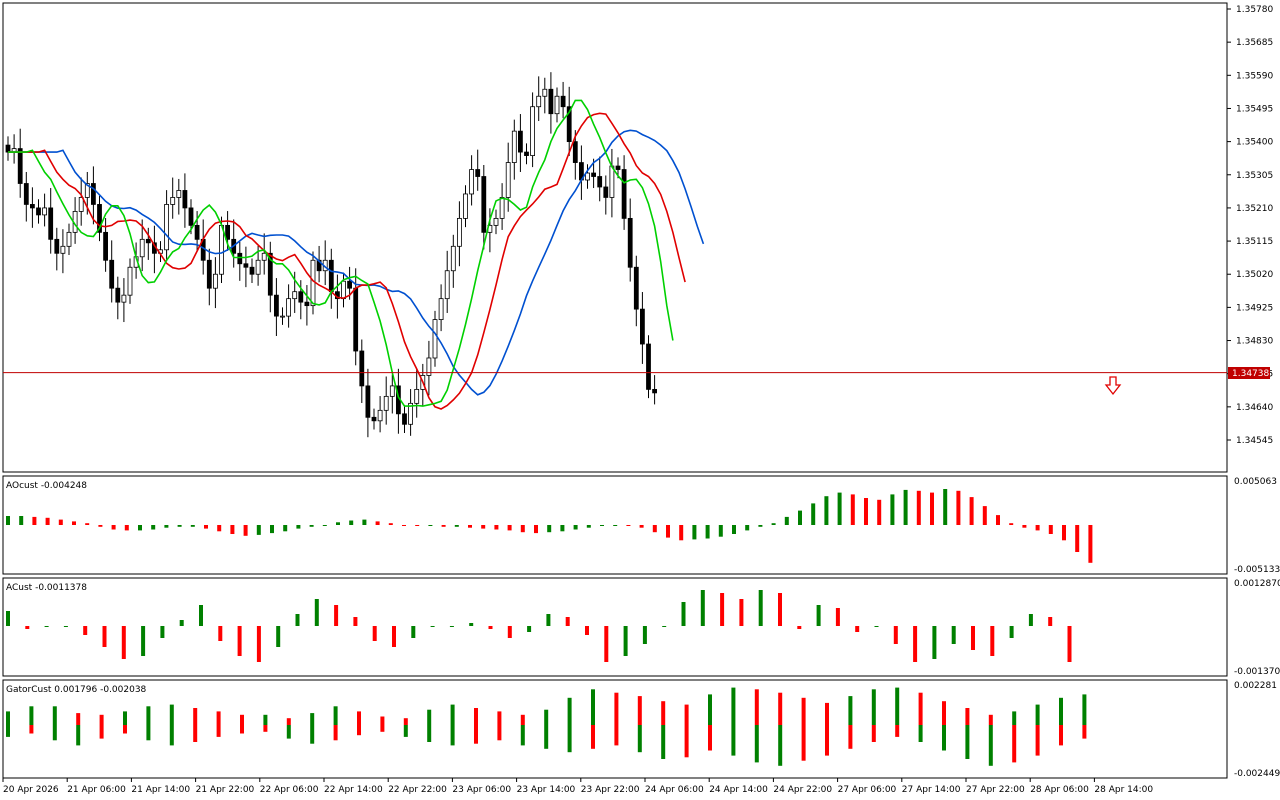 The width and height of the screenshot is (1280, 800). I want to click on ac-panel-frame, so click(615, 627).